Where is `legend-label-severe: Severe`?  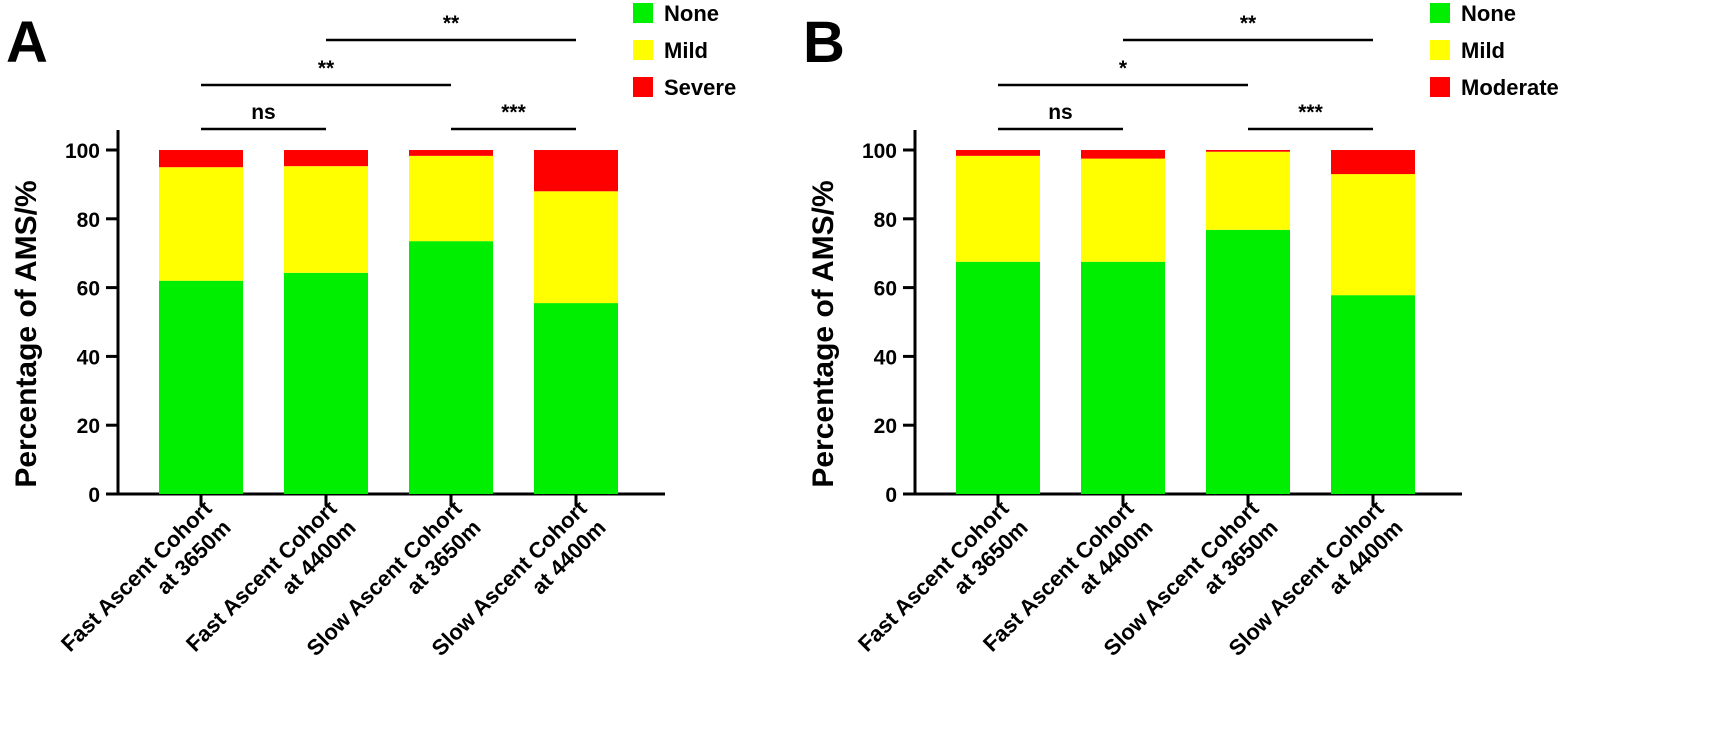
legend-label-severe: Severe is located at coordinates (700, 87).